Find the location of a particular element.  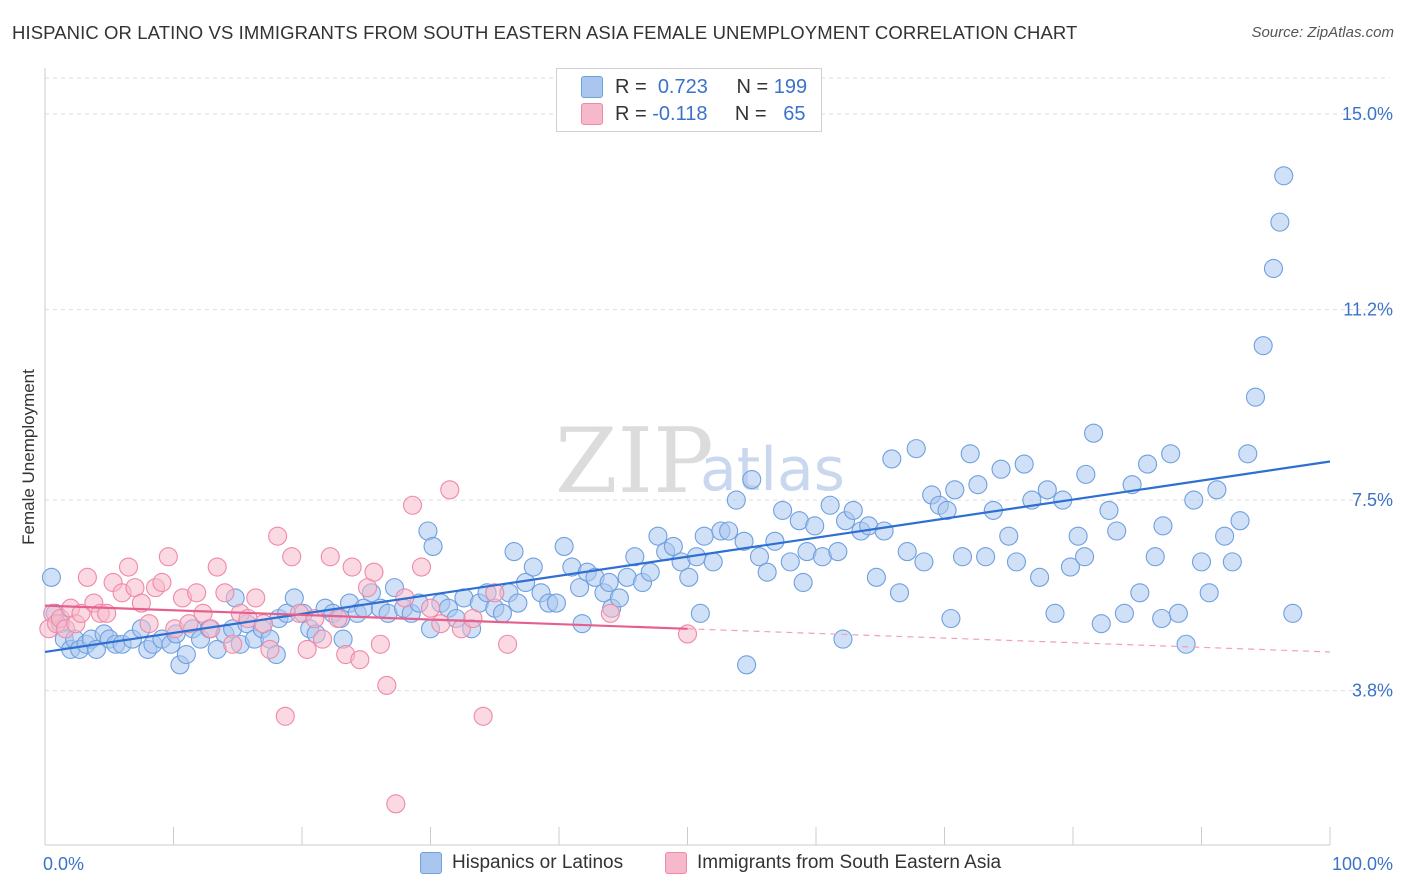

legend-swatch-blue is located at coordinates (592, 87).